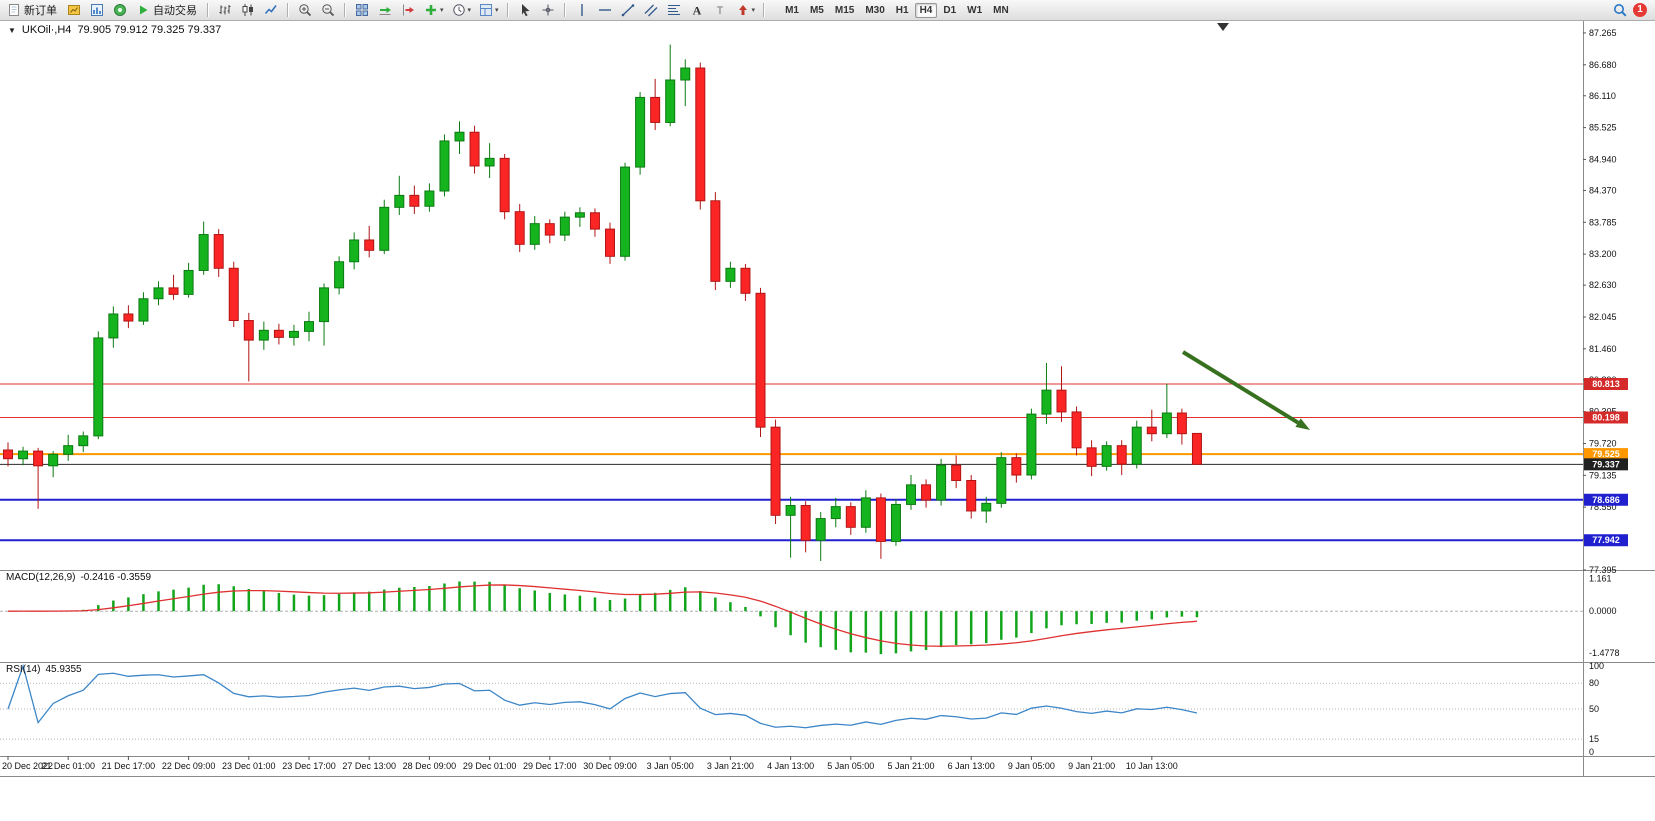  What do you see at coordinates (120, 10) in the screenshot?
I see `navigator-button` at bounding box center [120, 10].